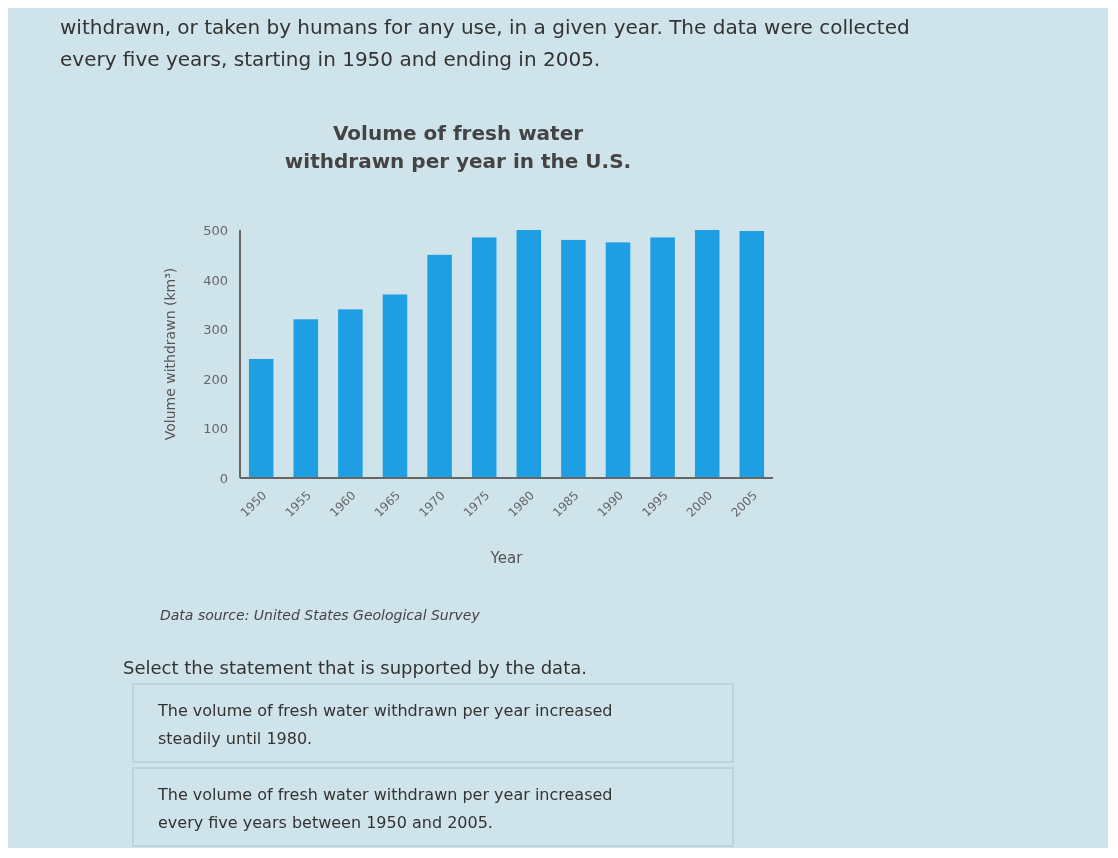 The width and height of the screenshot is (1118, 858). What do you see at coordinates (170, 354) in the screenshot?
I see `y-axis-title: Volume withdrawn (km³)` at bounding box center [170, 354].